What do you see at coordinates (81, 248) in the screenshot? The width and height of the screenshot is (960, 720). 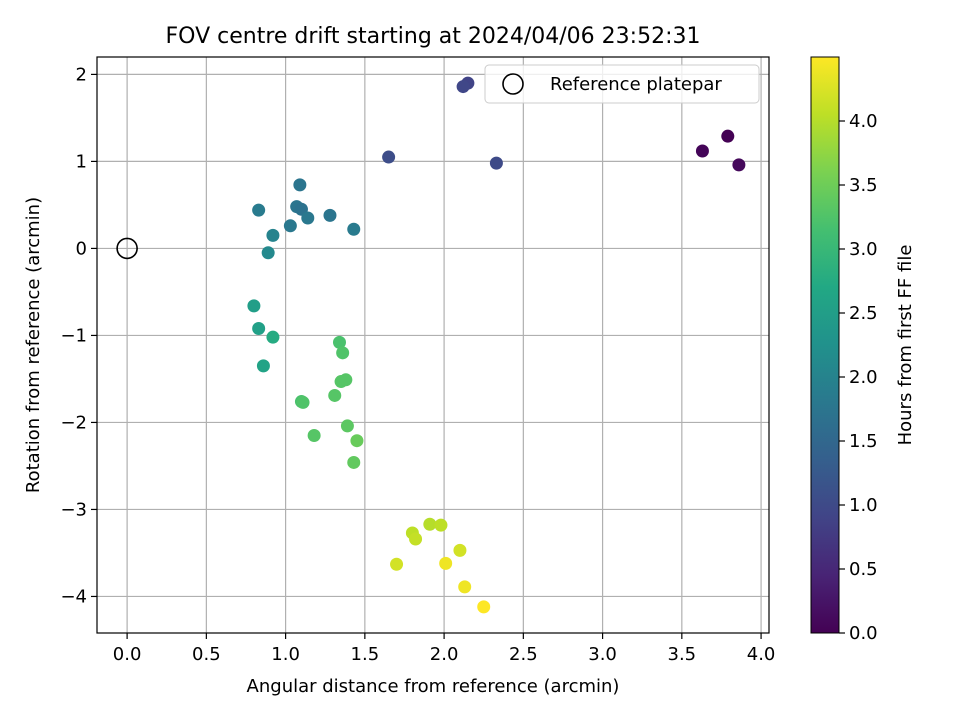 I see `y-tick-label: 0` at bounding box center [81, 248].